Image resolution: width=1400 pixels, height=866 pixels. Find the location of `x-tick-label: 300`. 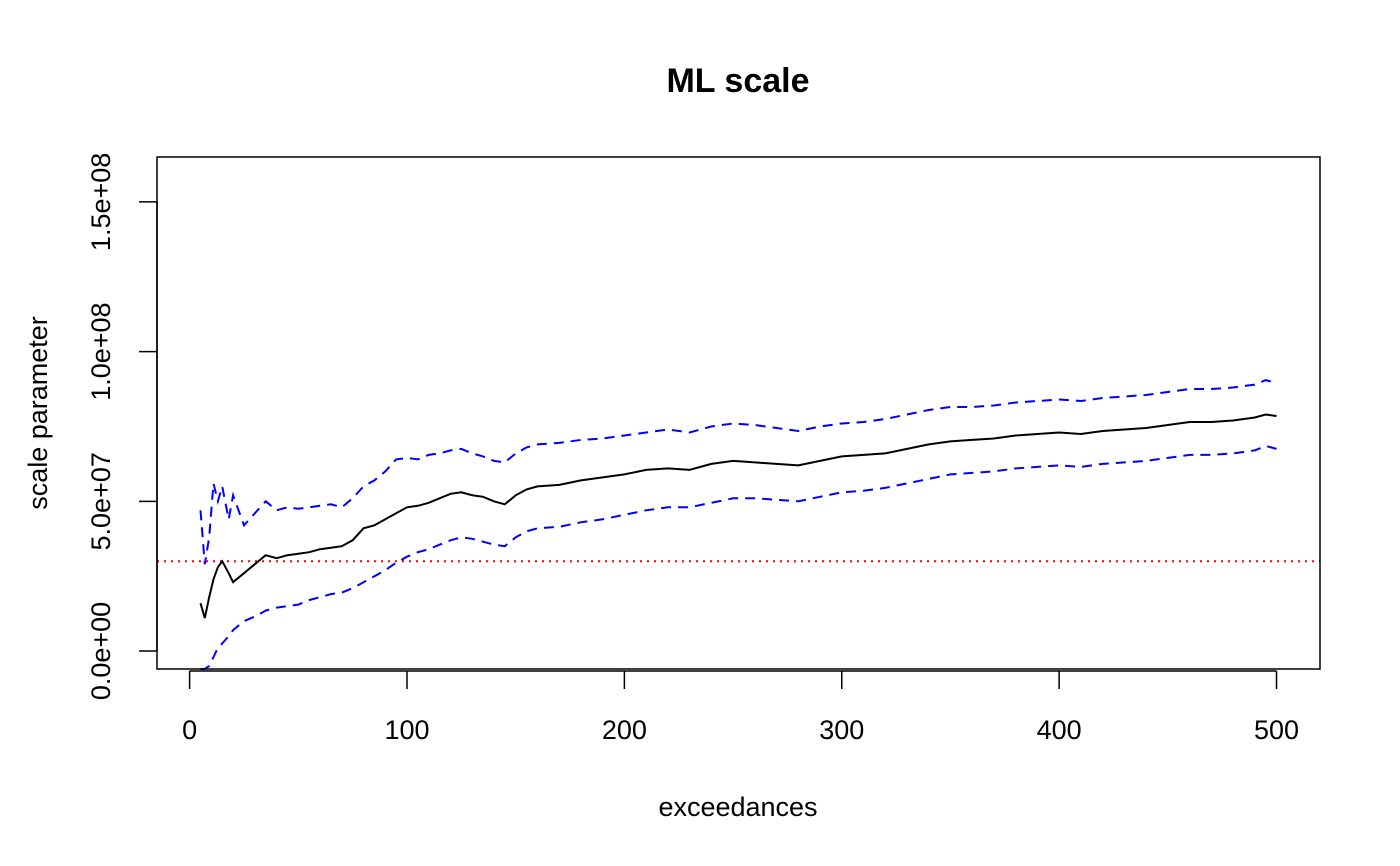

x-tick-label: 300 is located at coordinates (841, 730).